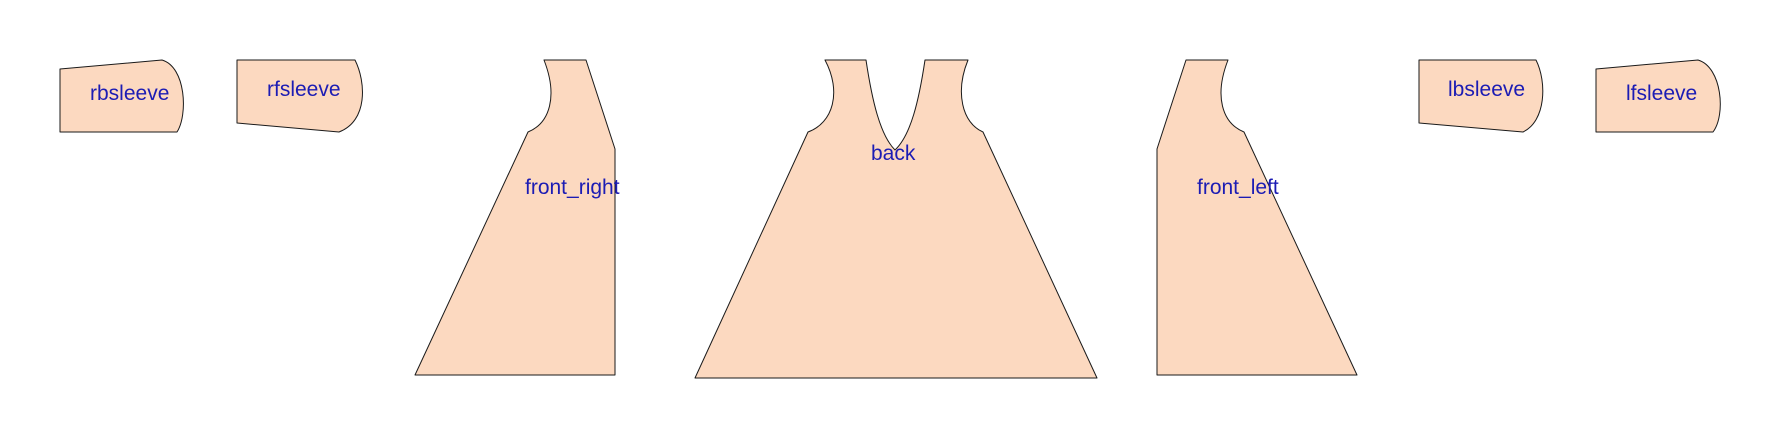  I want to click on panel-rfsleeve-label: rfsleeve, so click(304, 89).